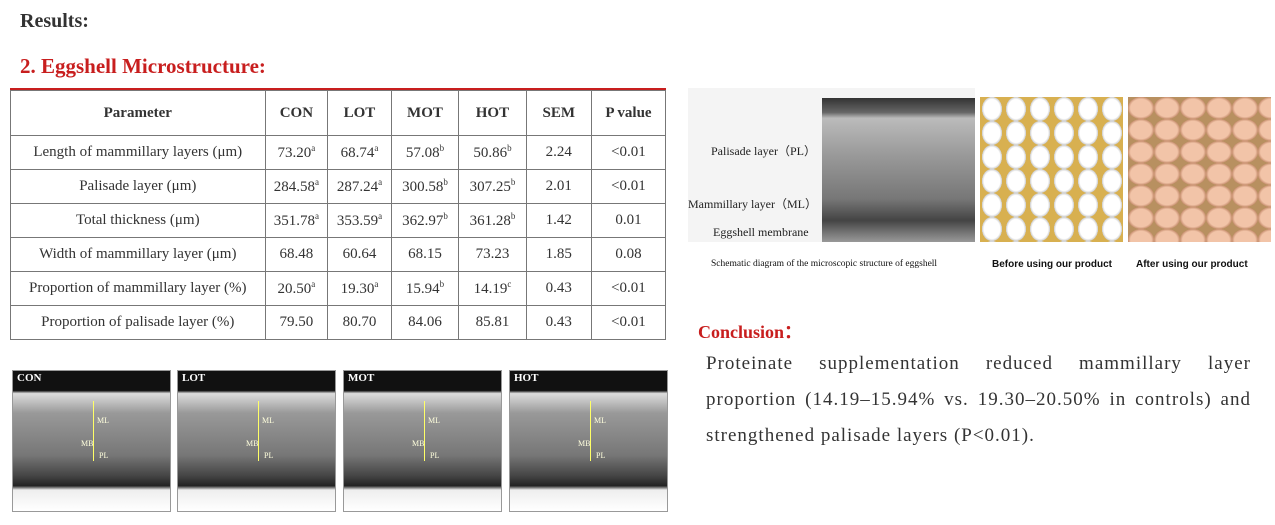  I want to click on table-cell: 68.15, so click(425, 254).